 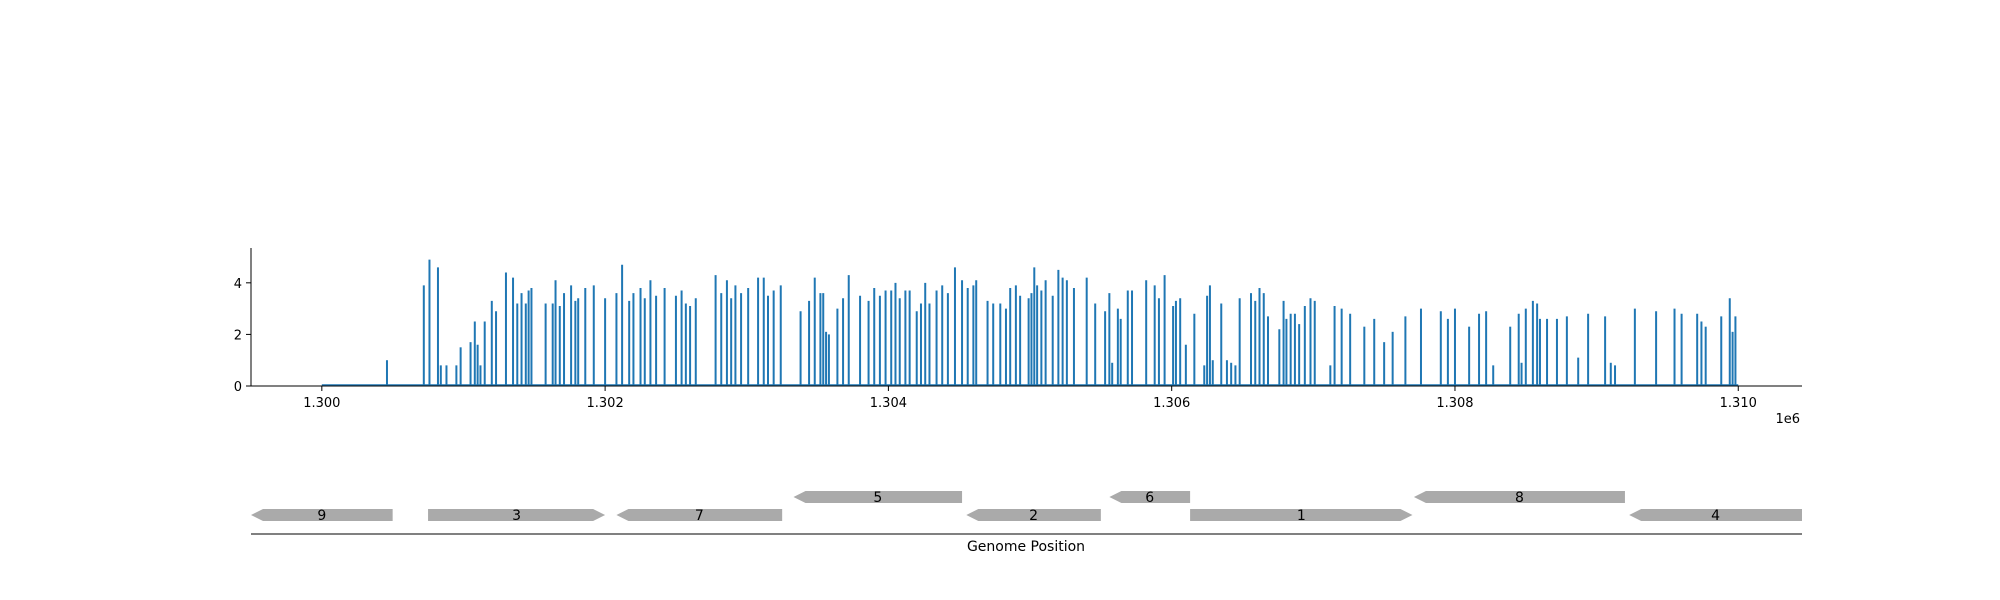 I want to click on gene-label: 3, so click(x=516, y=516).